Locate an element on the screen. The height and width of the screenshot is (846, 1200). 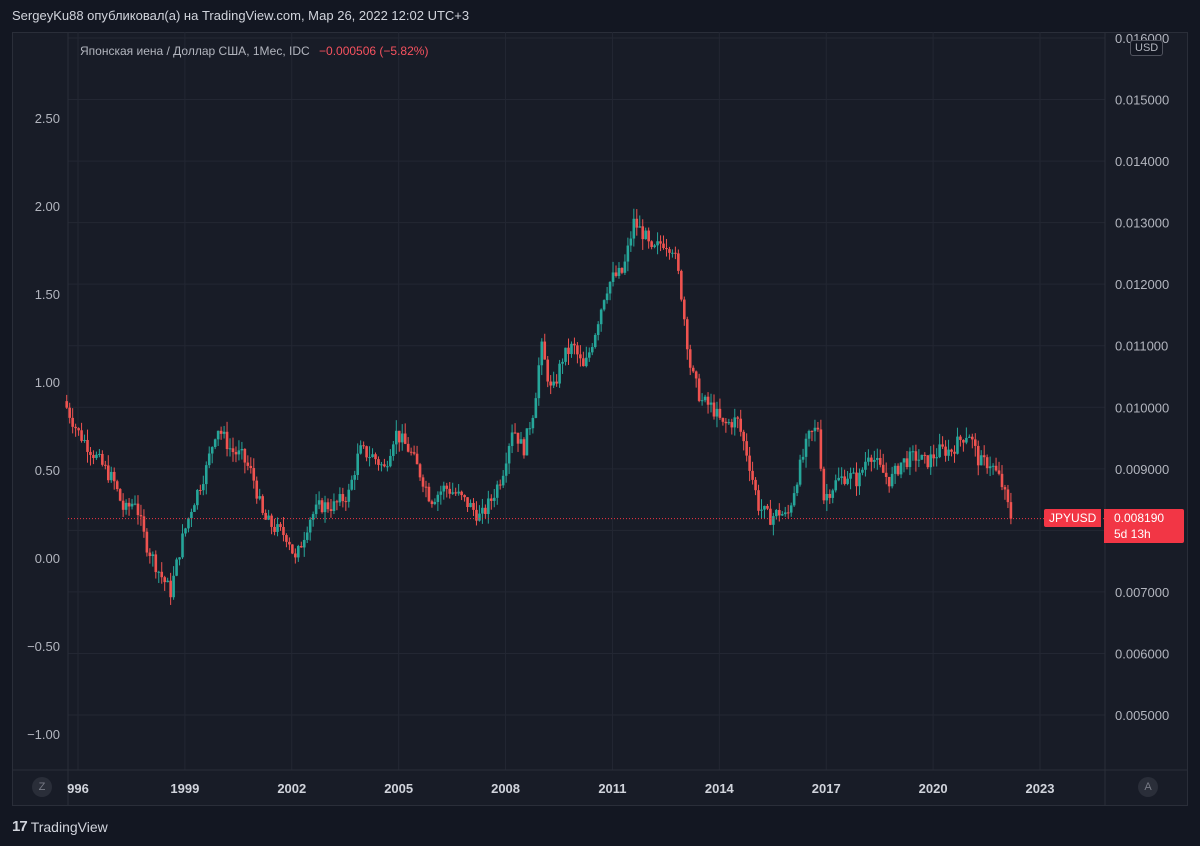
left-tick-label: 0.00 is located at coordinates (47, 558).